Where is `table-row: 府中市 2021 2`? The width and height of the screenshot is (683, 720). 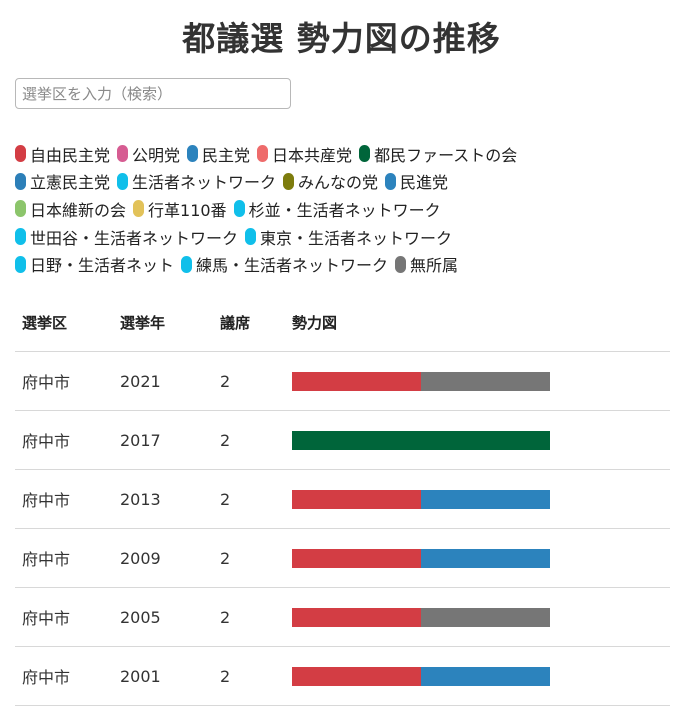 table-row: 府中市 2021 2 is located at coordinates (342, 381).